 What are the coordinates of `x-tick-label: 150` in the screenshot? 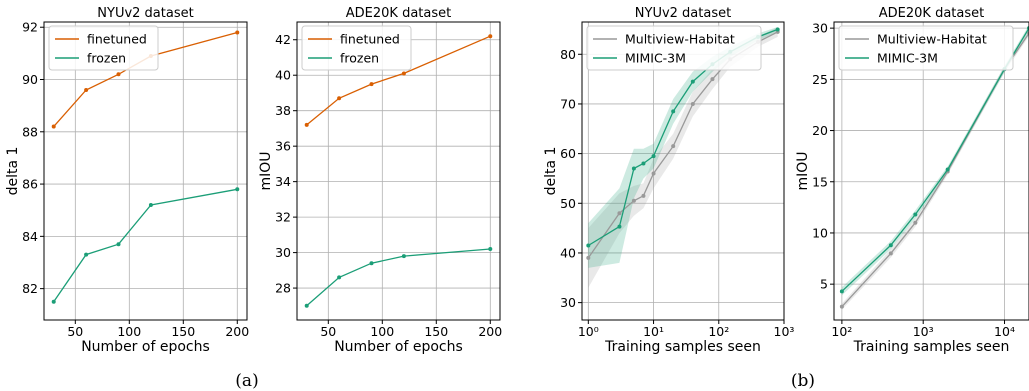 It's located at (183, 331).